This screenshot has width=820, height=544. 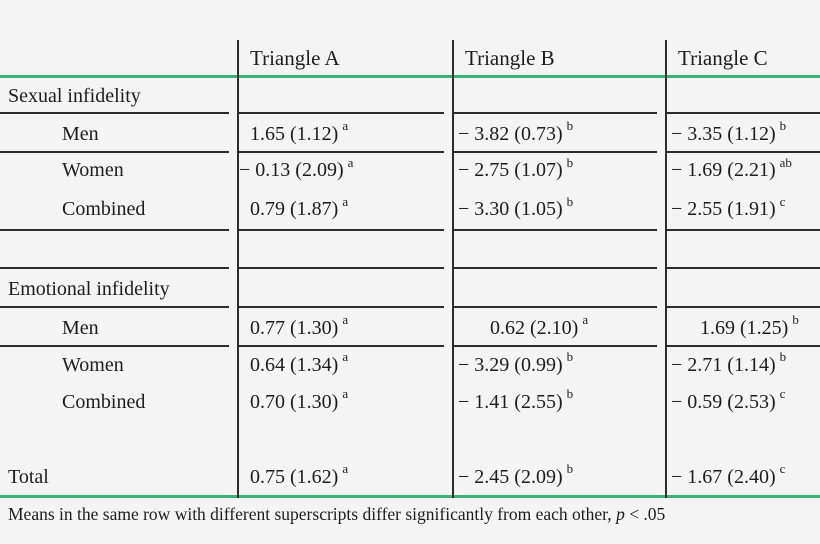 What do you see at coordinates (620, 514) in the screenshot?
I see `footnote-p-symbol: p` at bounding box center [620, 514].